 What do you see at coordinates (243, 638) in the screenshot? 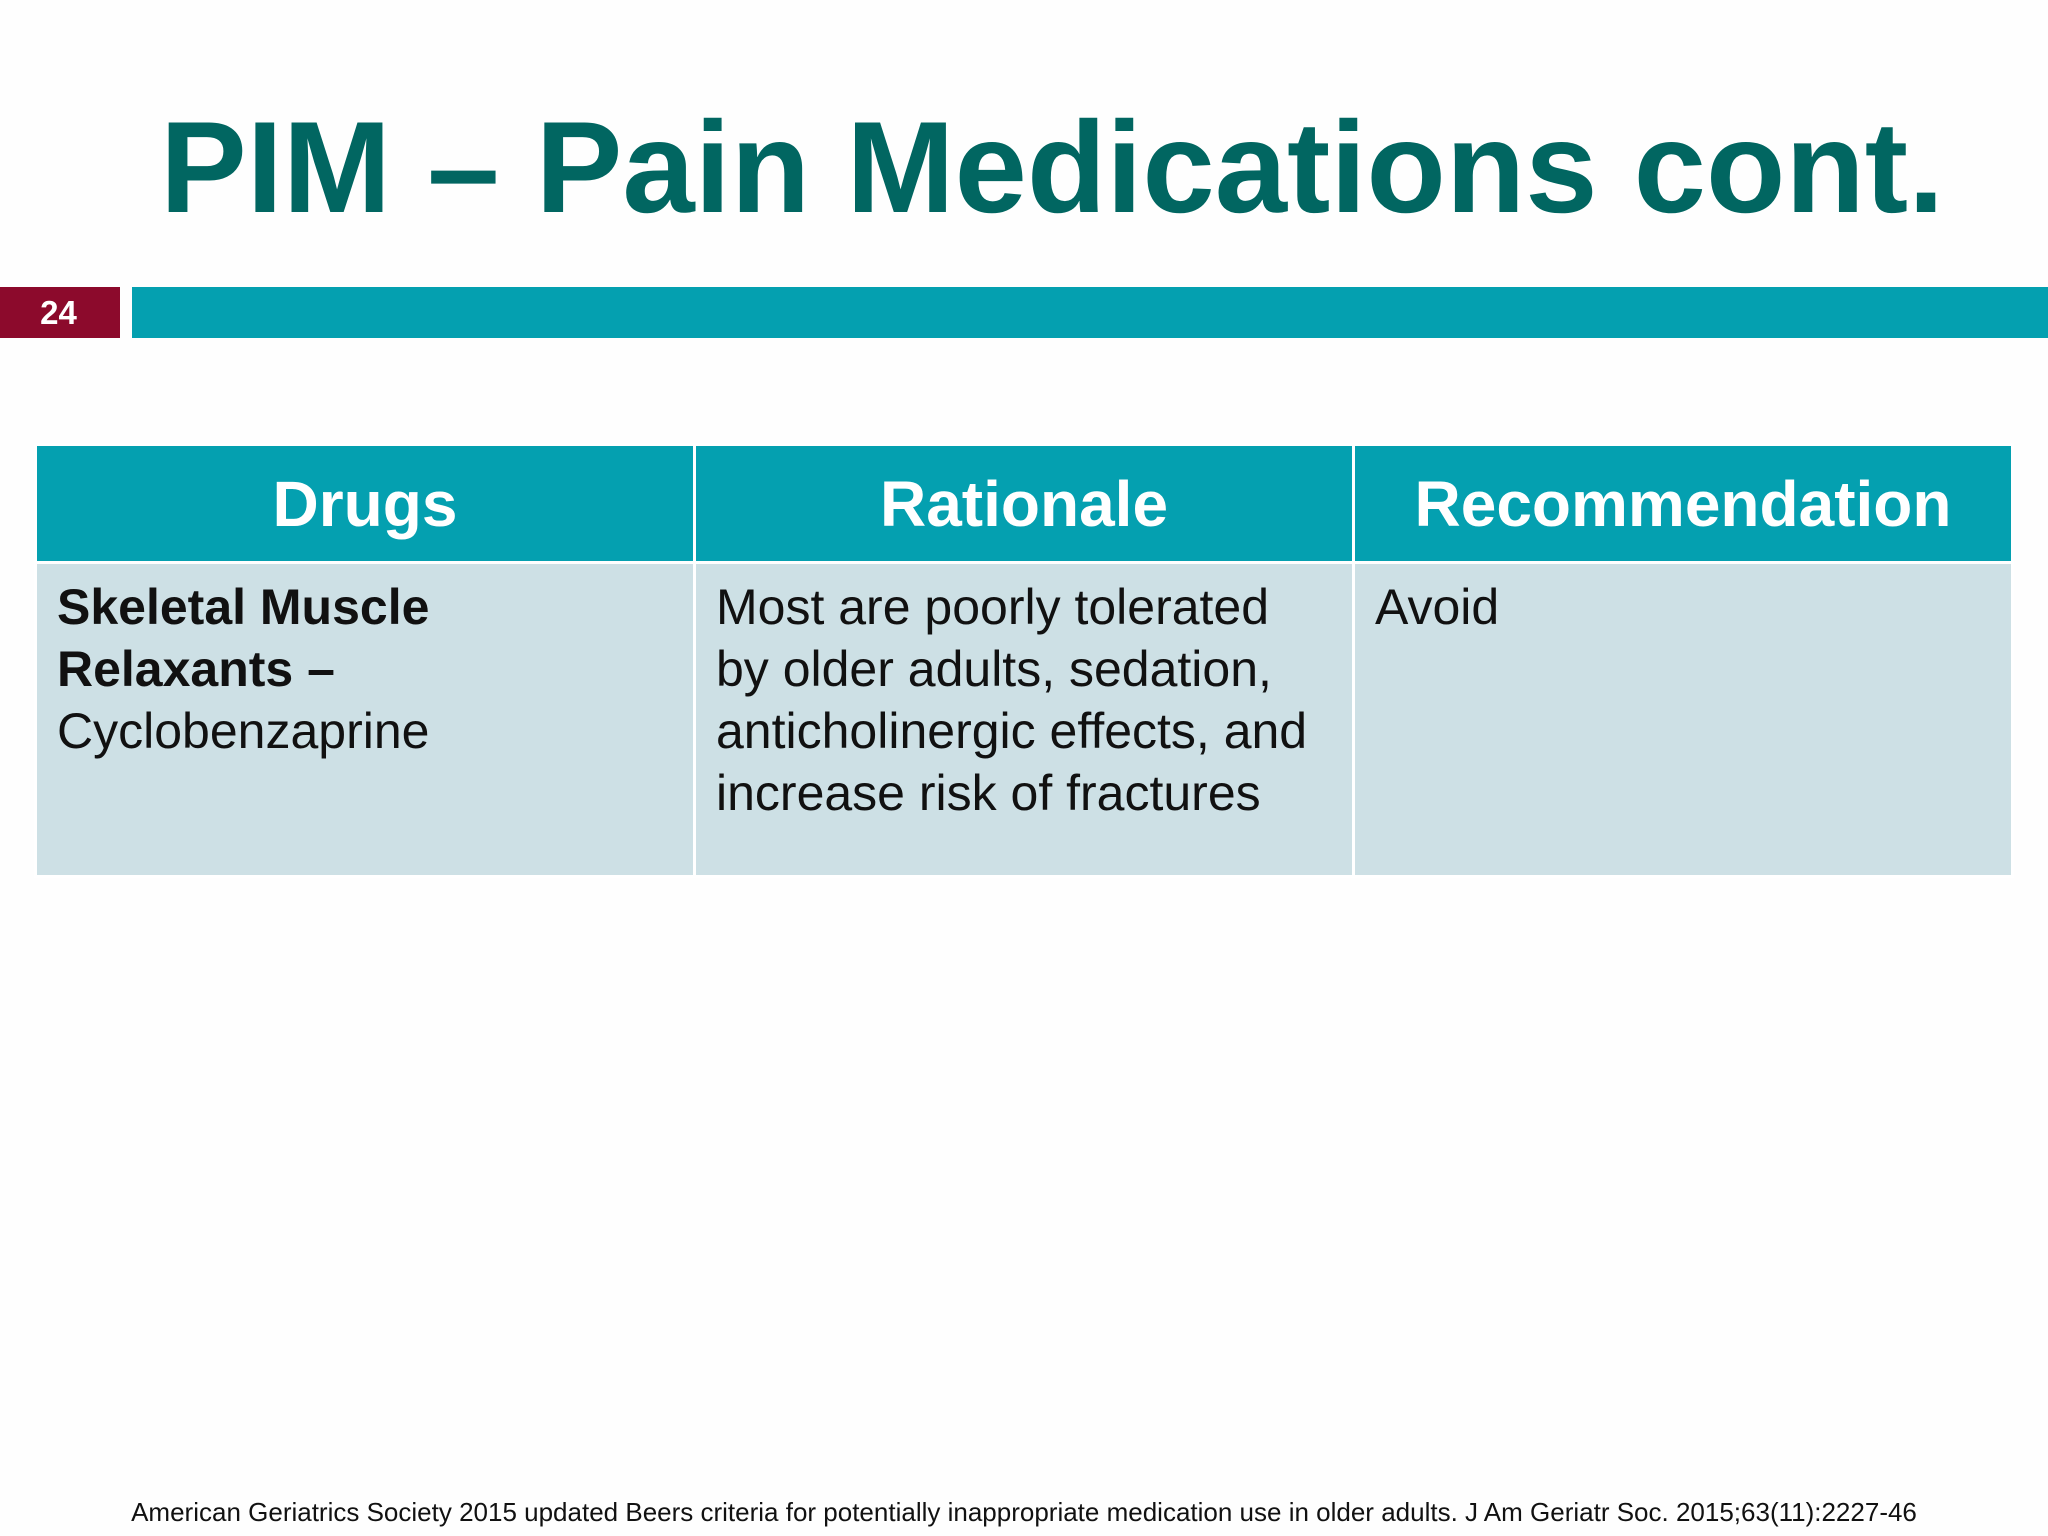
I see `drug-class-label: Skeletal Muscle Relaxants –` at bounding box center [243, 638].